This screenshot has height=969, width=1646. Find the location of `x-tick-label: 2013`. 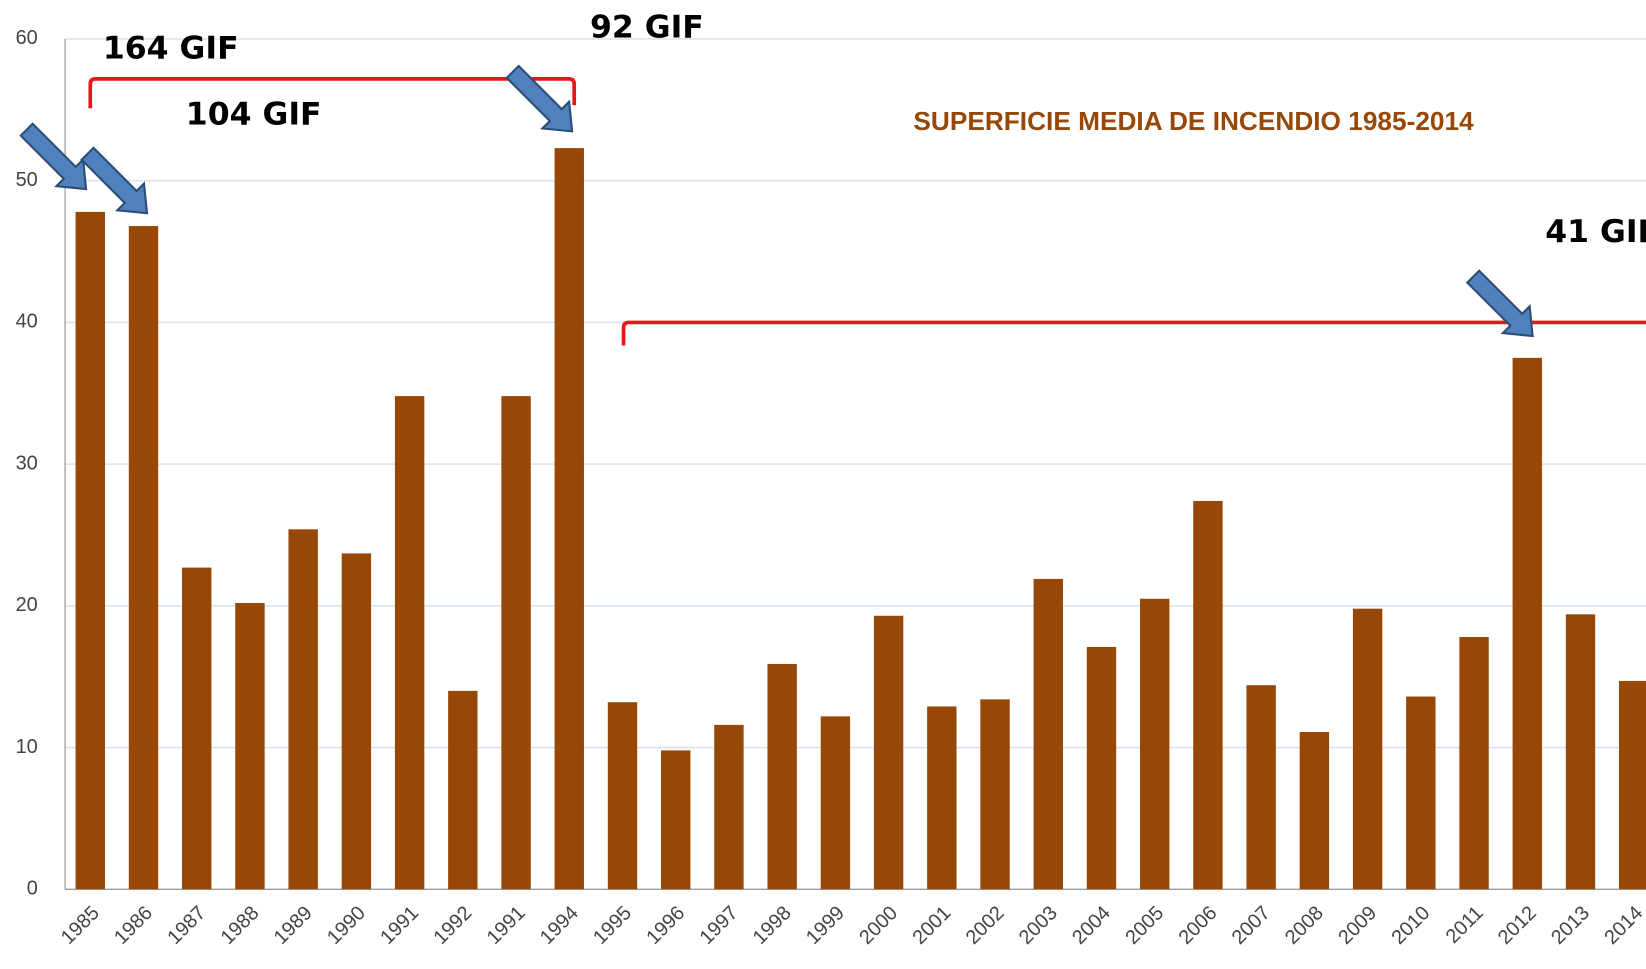

x-tick-label: 2013 is located at coordinates (1570, 925).